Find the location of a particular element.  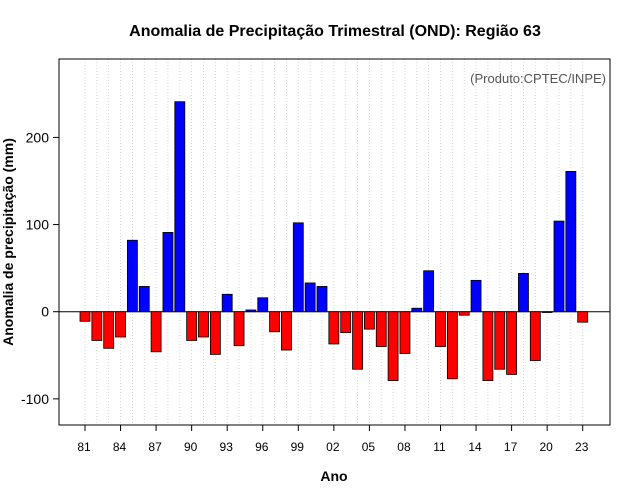

bar-2001 is located at coordinates (322, 299).